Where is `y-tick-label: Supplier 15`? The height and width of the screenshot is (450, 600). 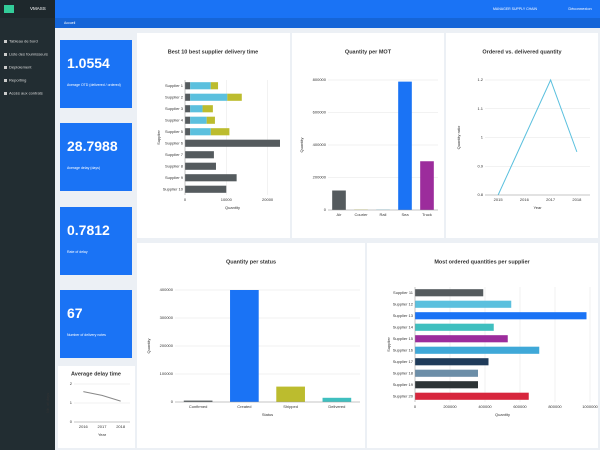
y-tick-label: Supplier 15 is located at coordinates (403, 338).